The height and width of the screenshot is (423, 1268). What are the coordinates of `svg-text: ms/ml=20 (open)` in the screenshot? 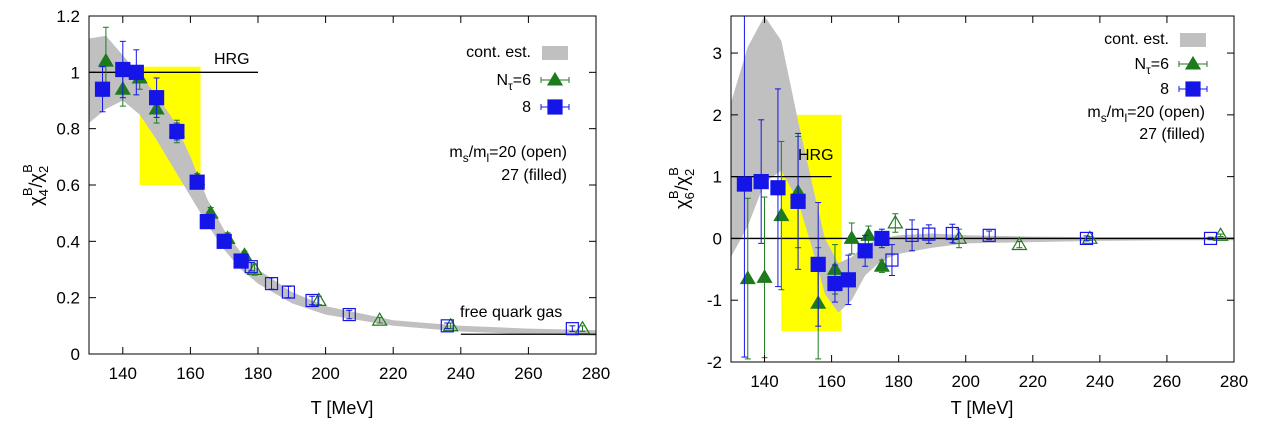 It's located at (1146, 114).